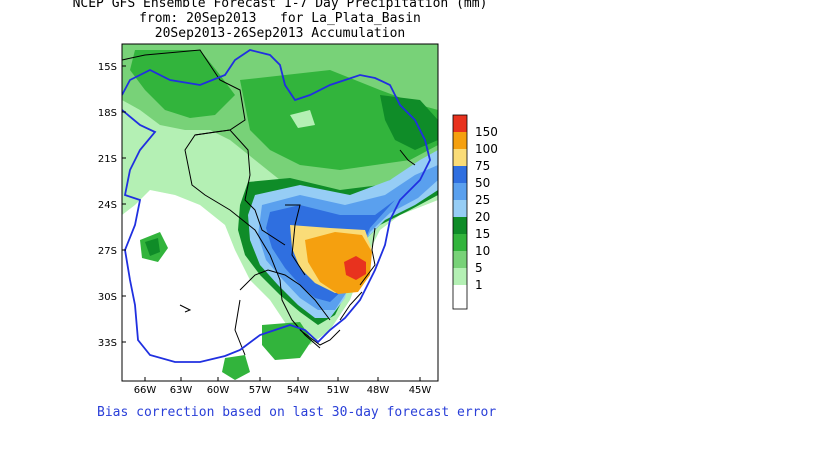 The image size is (819, 460). What do you see at coordinates (218, 390) in the screenshot?
I see `x-tick-label: 60W` at bounding box center [218, 390].